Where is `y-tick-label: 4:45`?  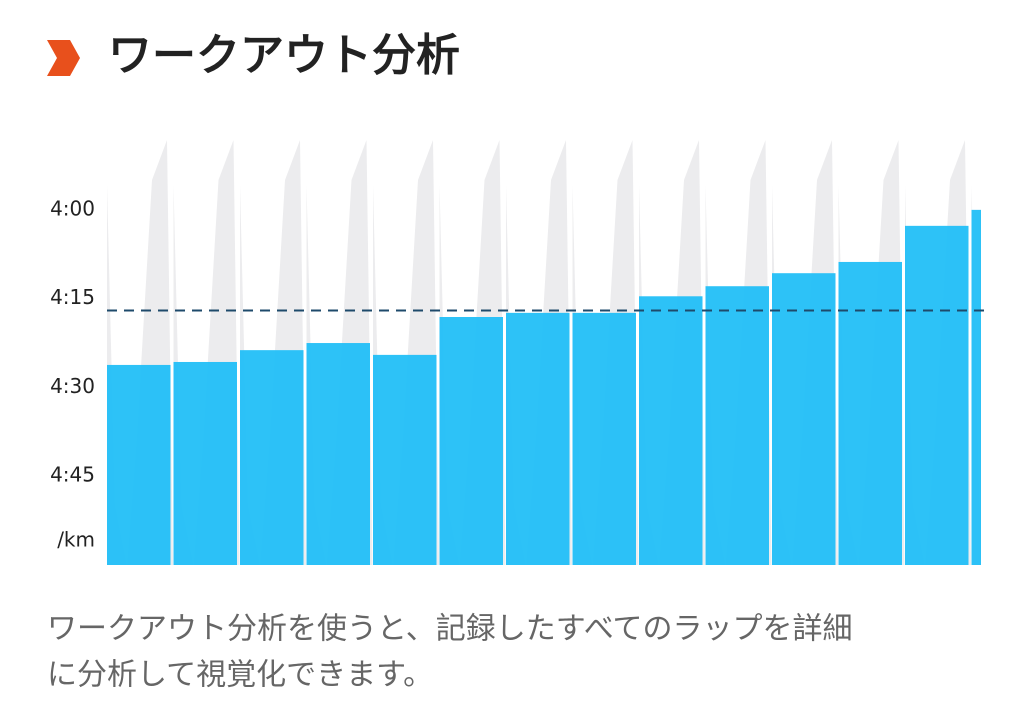
y-tick-label: 4:45 is located at coordinates (72, 475).